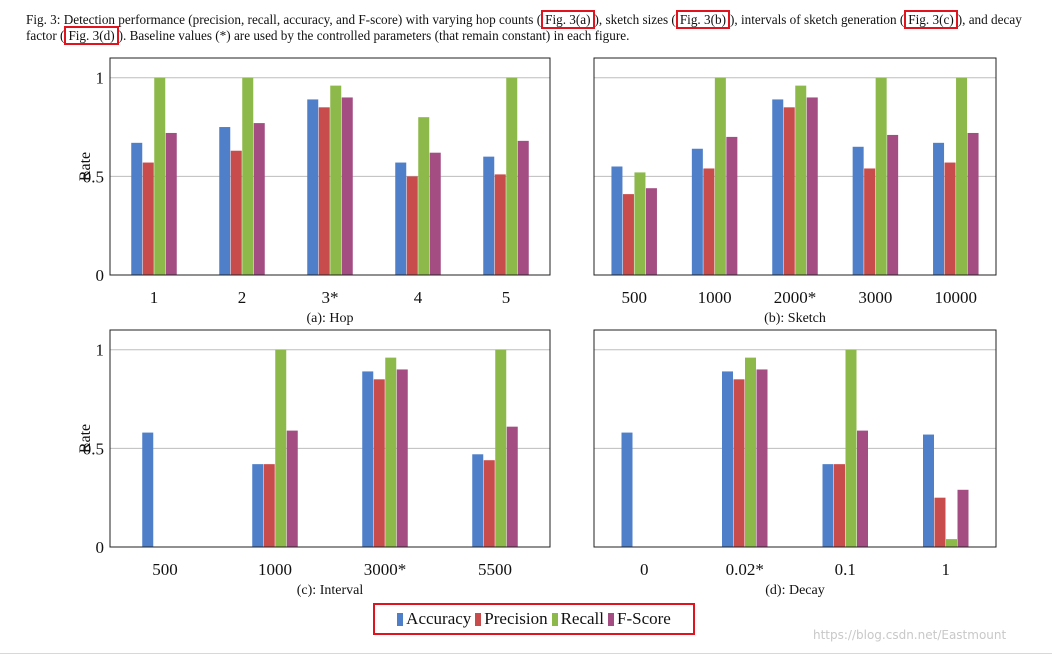 The width and height of the screenshot is (1052, 655). I want to click on legend-swatch-fscore, so click(611, 619).